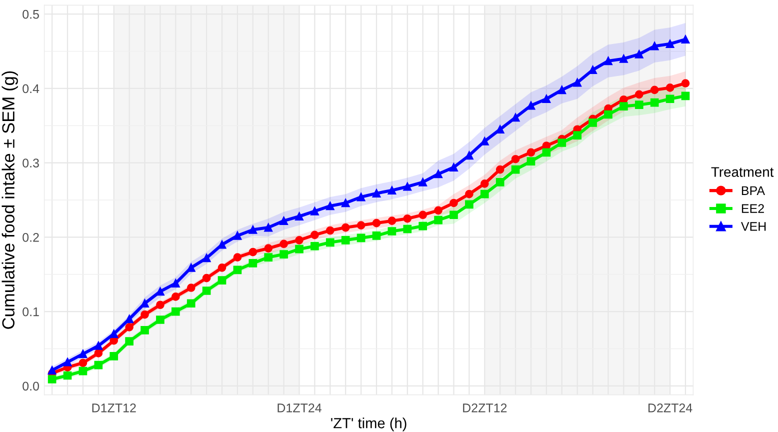  I want to click on legend-label: BPA, so click(753, 190).